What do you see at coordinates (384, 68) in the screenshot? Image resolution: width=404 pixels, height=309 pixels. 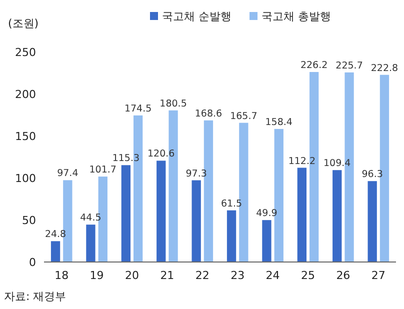 I see `data-label: 222.8` at bounding box center [384, 68].